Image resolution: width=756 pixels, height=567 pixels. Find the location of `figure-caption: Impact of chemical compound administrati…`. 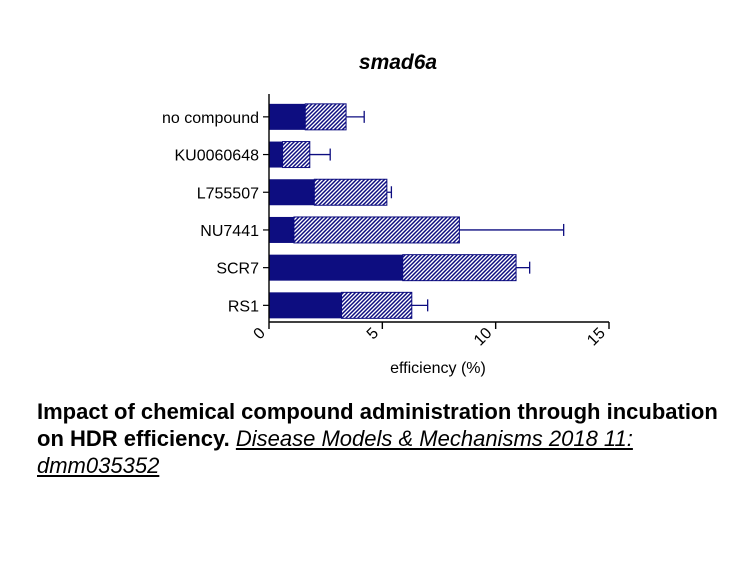

figure-caption: Impact of chemical compound administrati… is located at coordinates (387, 438).